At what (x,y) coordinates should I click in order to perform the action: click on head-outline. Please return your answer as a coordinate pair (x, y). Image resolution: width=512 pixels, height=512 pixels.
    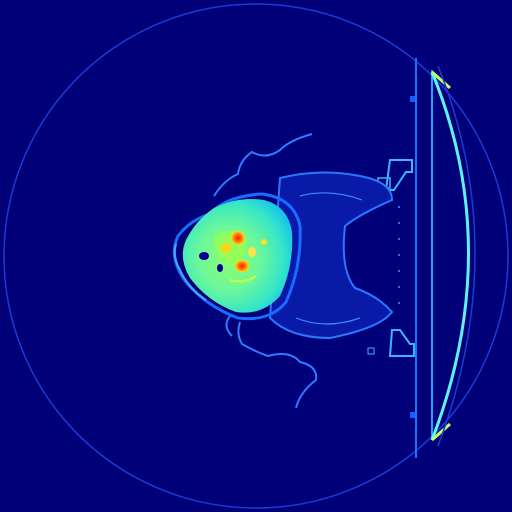
    Looking at the image, I should click on (237, 256).